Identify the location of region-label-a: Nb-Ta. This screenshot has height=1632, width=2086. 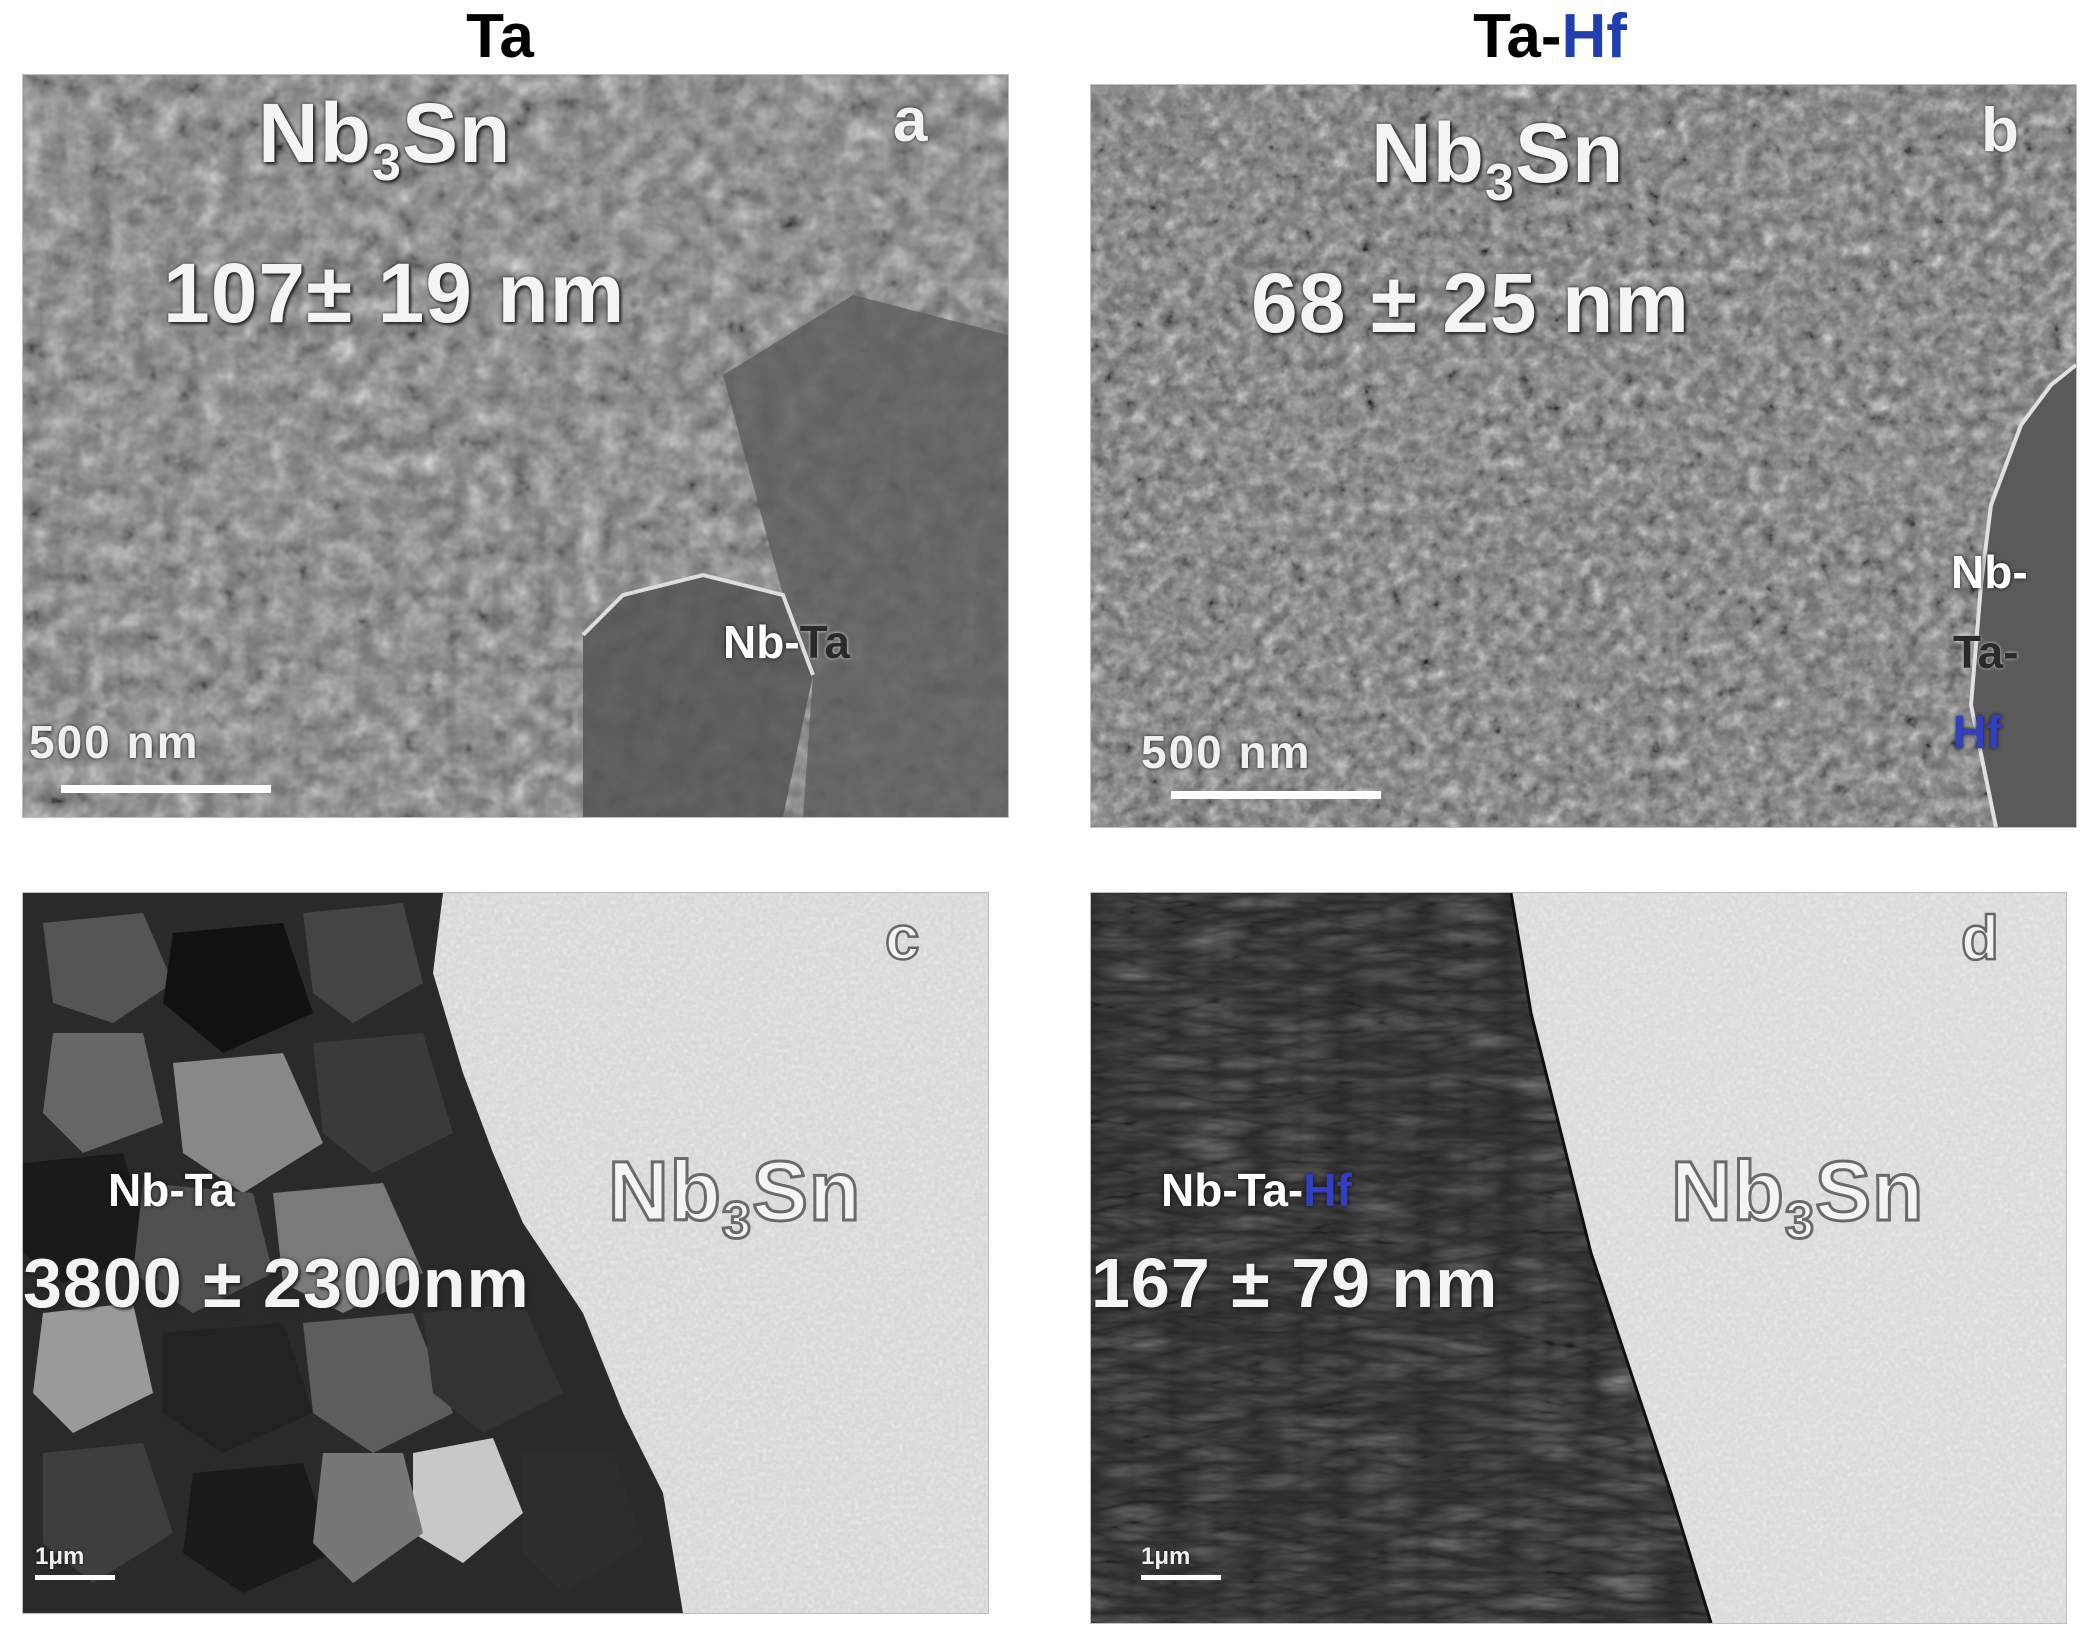
(786, 642).